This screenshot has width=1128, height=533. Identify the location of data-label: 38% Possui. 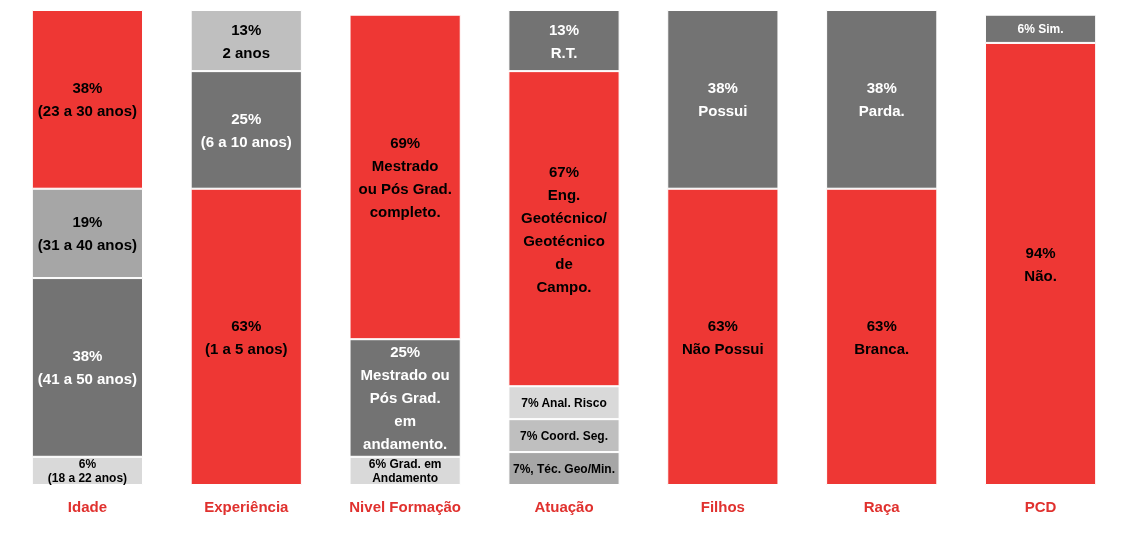
(723, 99).